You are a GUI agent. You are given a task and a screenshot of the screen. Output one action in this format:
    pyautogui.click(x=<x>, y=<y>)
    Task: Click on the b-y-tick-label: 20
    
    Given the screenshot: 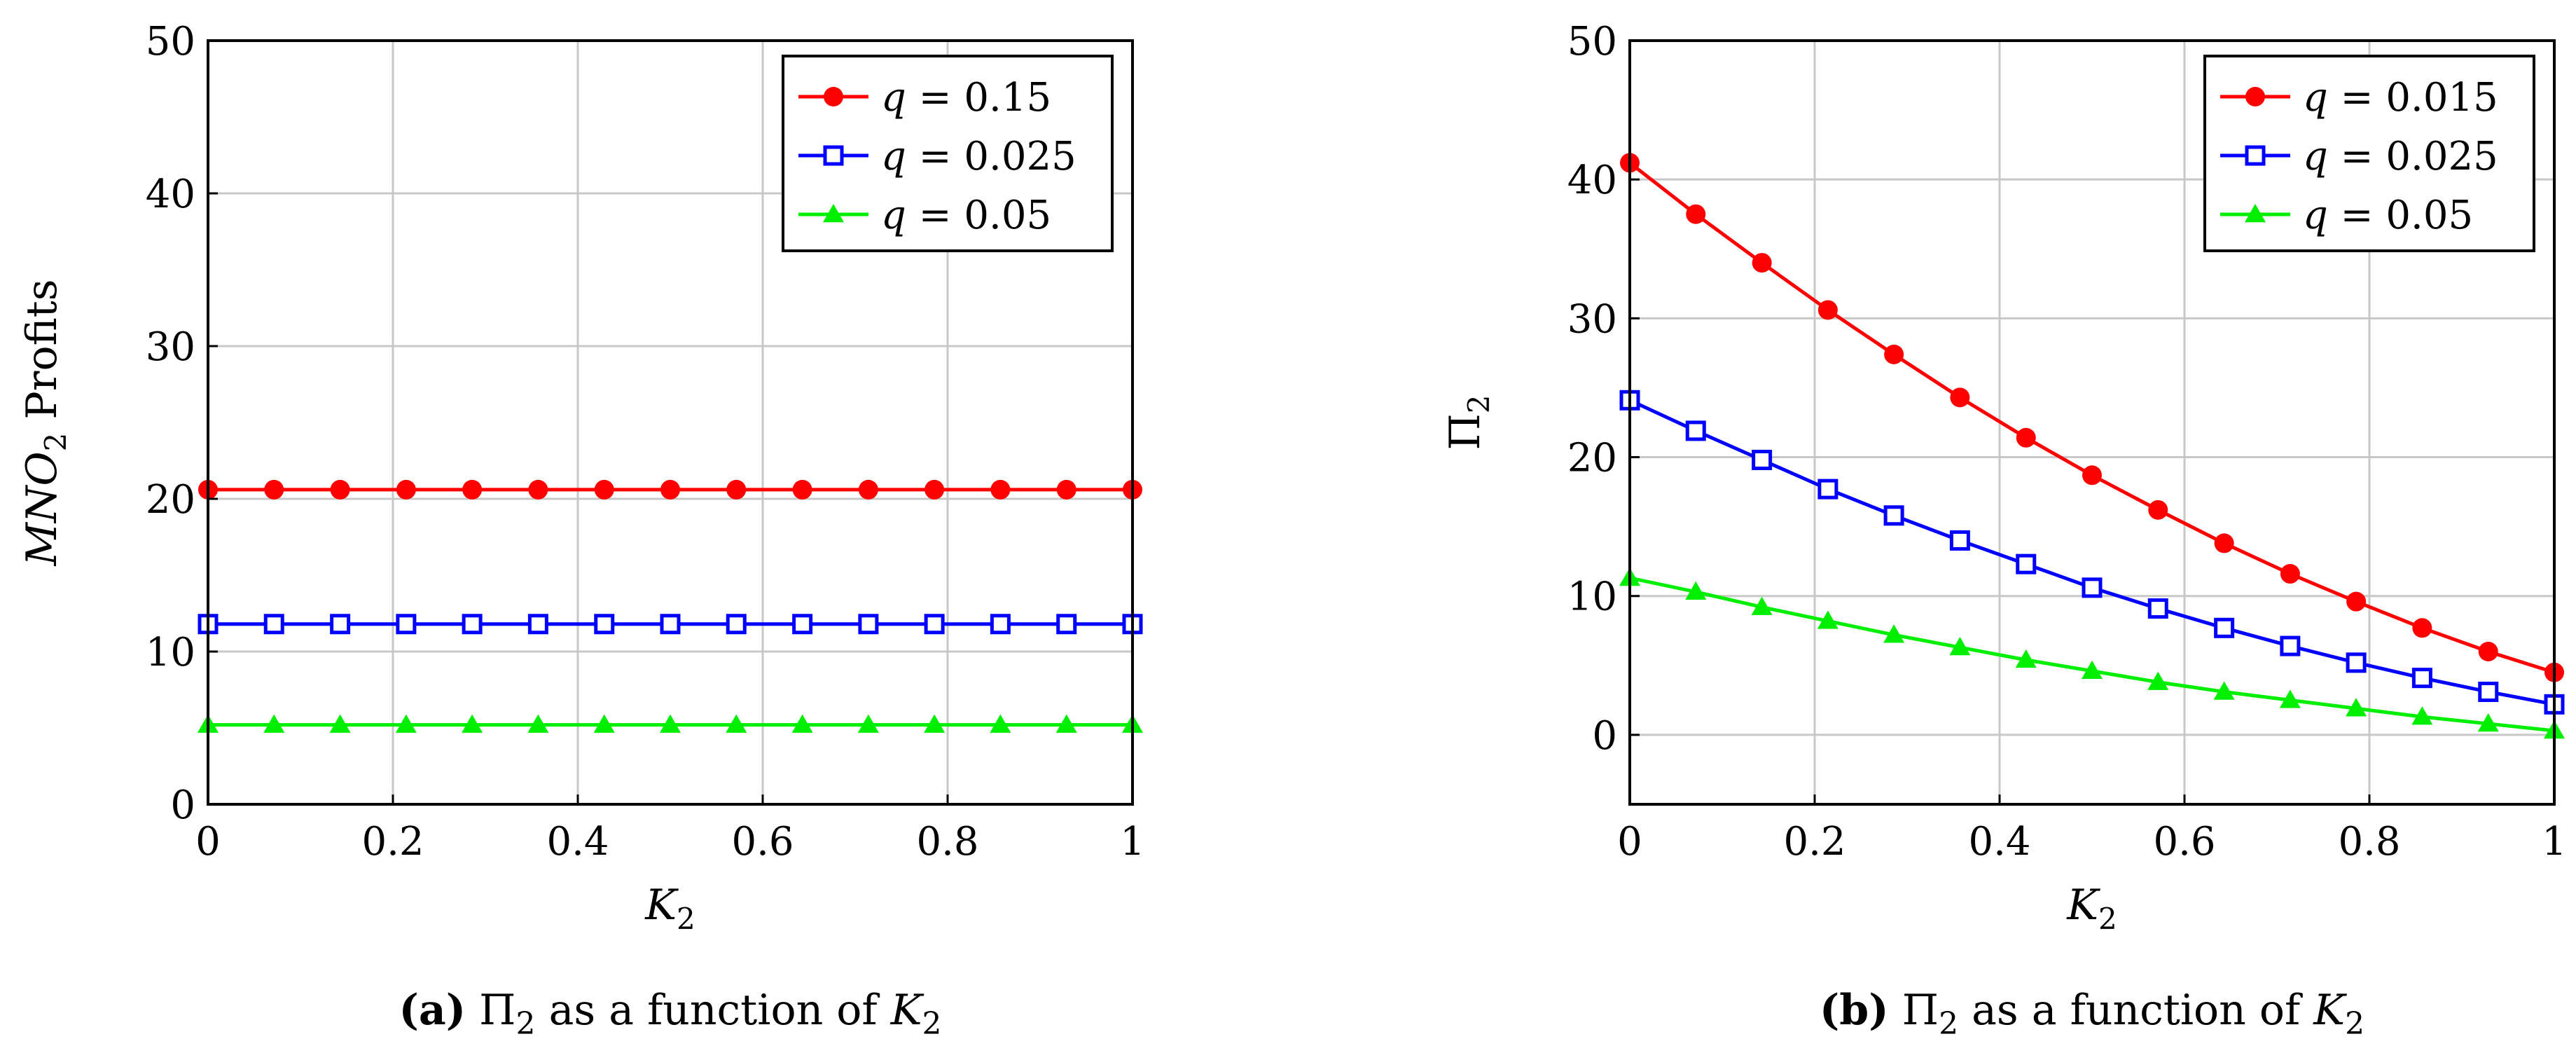 What is the action you would take?
    pyautogui.click(x=1592, y=458)
    